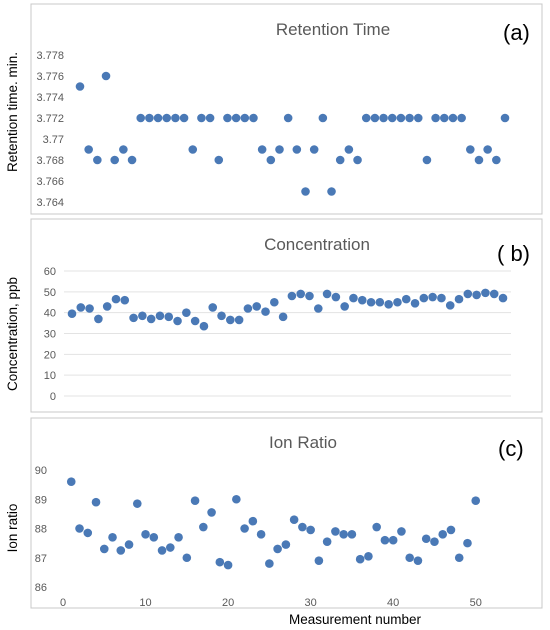 This screenshot has height=630, width=550. I want to click on retention-time-y-tick-label: 3.768, so click(50, 161).